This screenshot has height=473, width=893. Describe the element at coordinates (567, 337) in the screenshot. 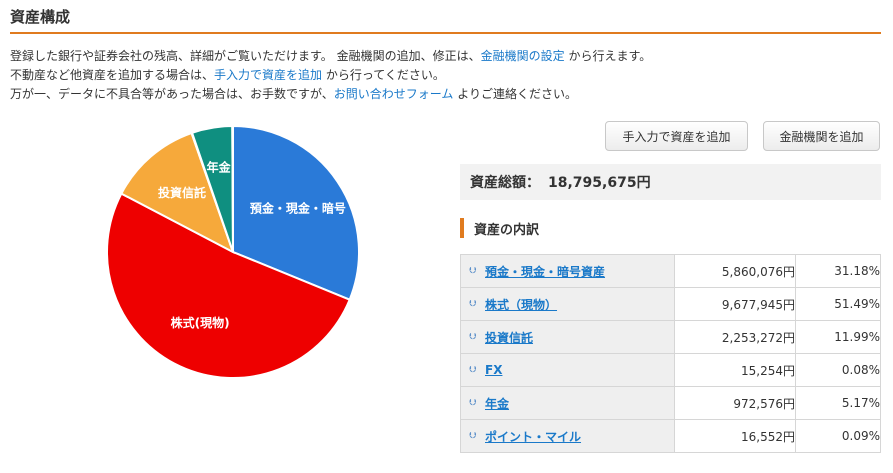

I see `row-name-cell: ⮋ 投資信託` at that location.